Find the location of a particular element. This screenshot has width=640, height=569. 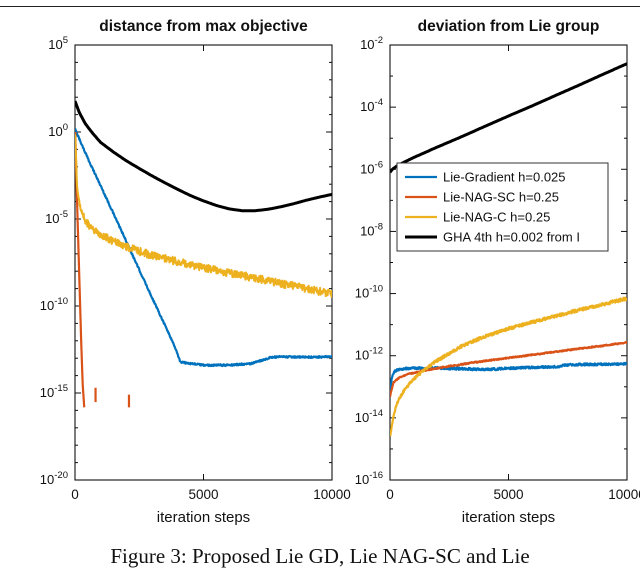

chart-title: deviation from Lie group is located at coordinates (509, 26).